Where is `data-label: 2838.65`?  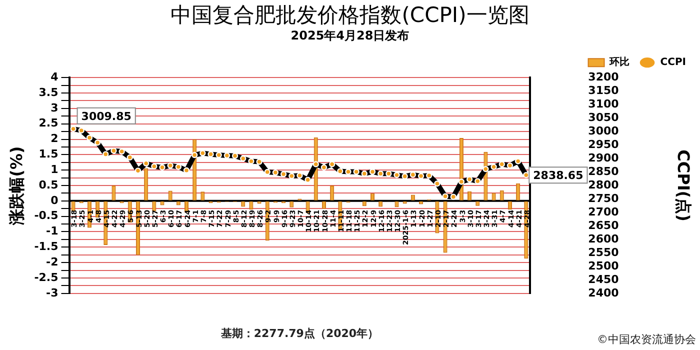
data-label: 2838.65 is located at coordinates (558, 175).